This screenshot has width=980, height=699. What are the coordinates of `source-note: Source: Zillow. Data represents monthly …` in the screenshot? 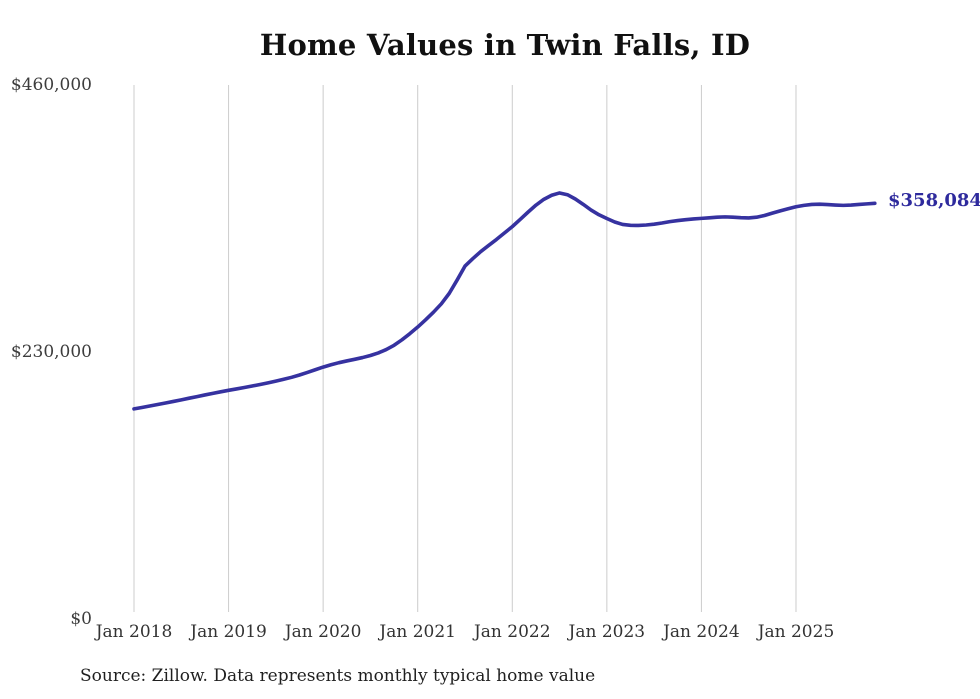 It's located at (338, 676).